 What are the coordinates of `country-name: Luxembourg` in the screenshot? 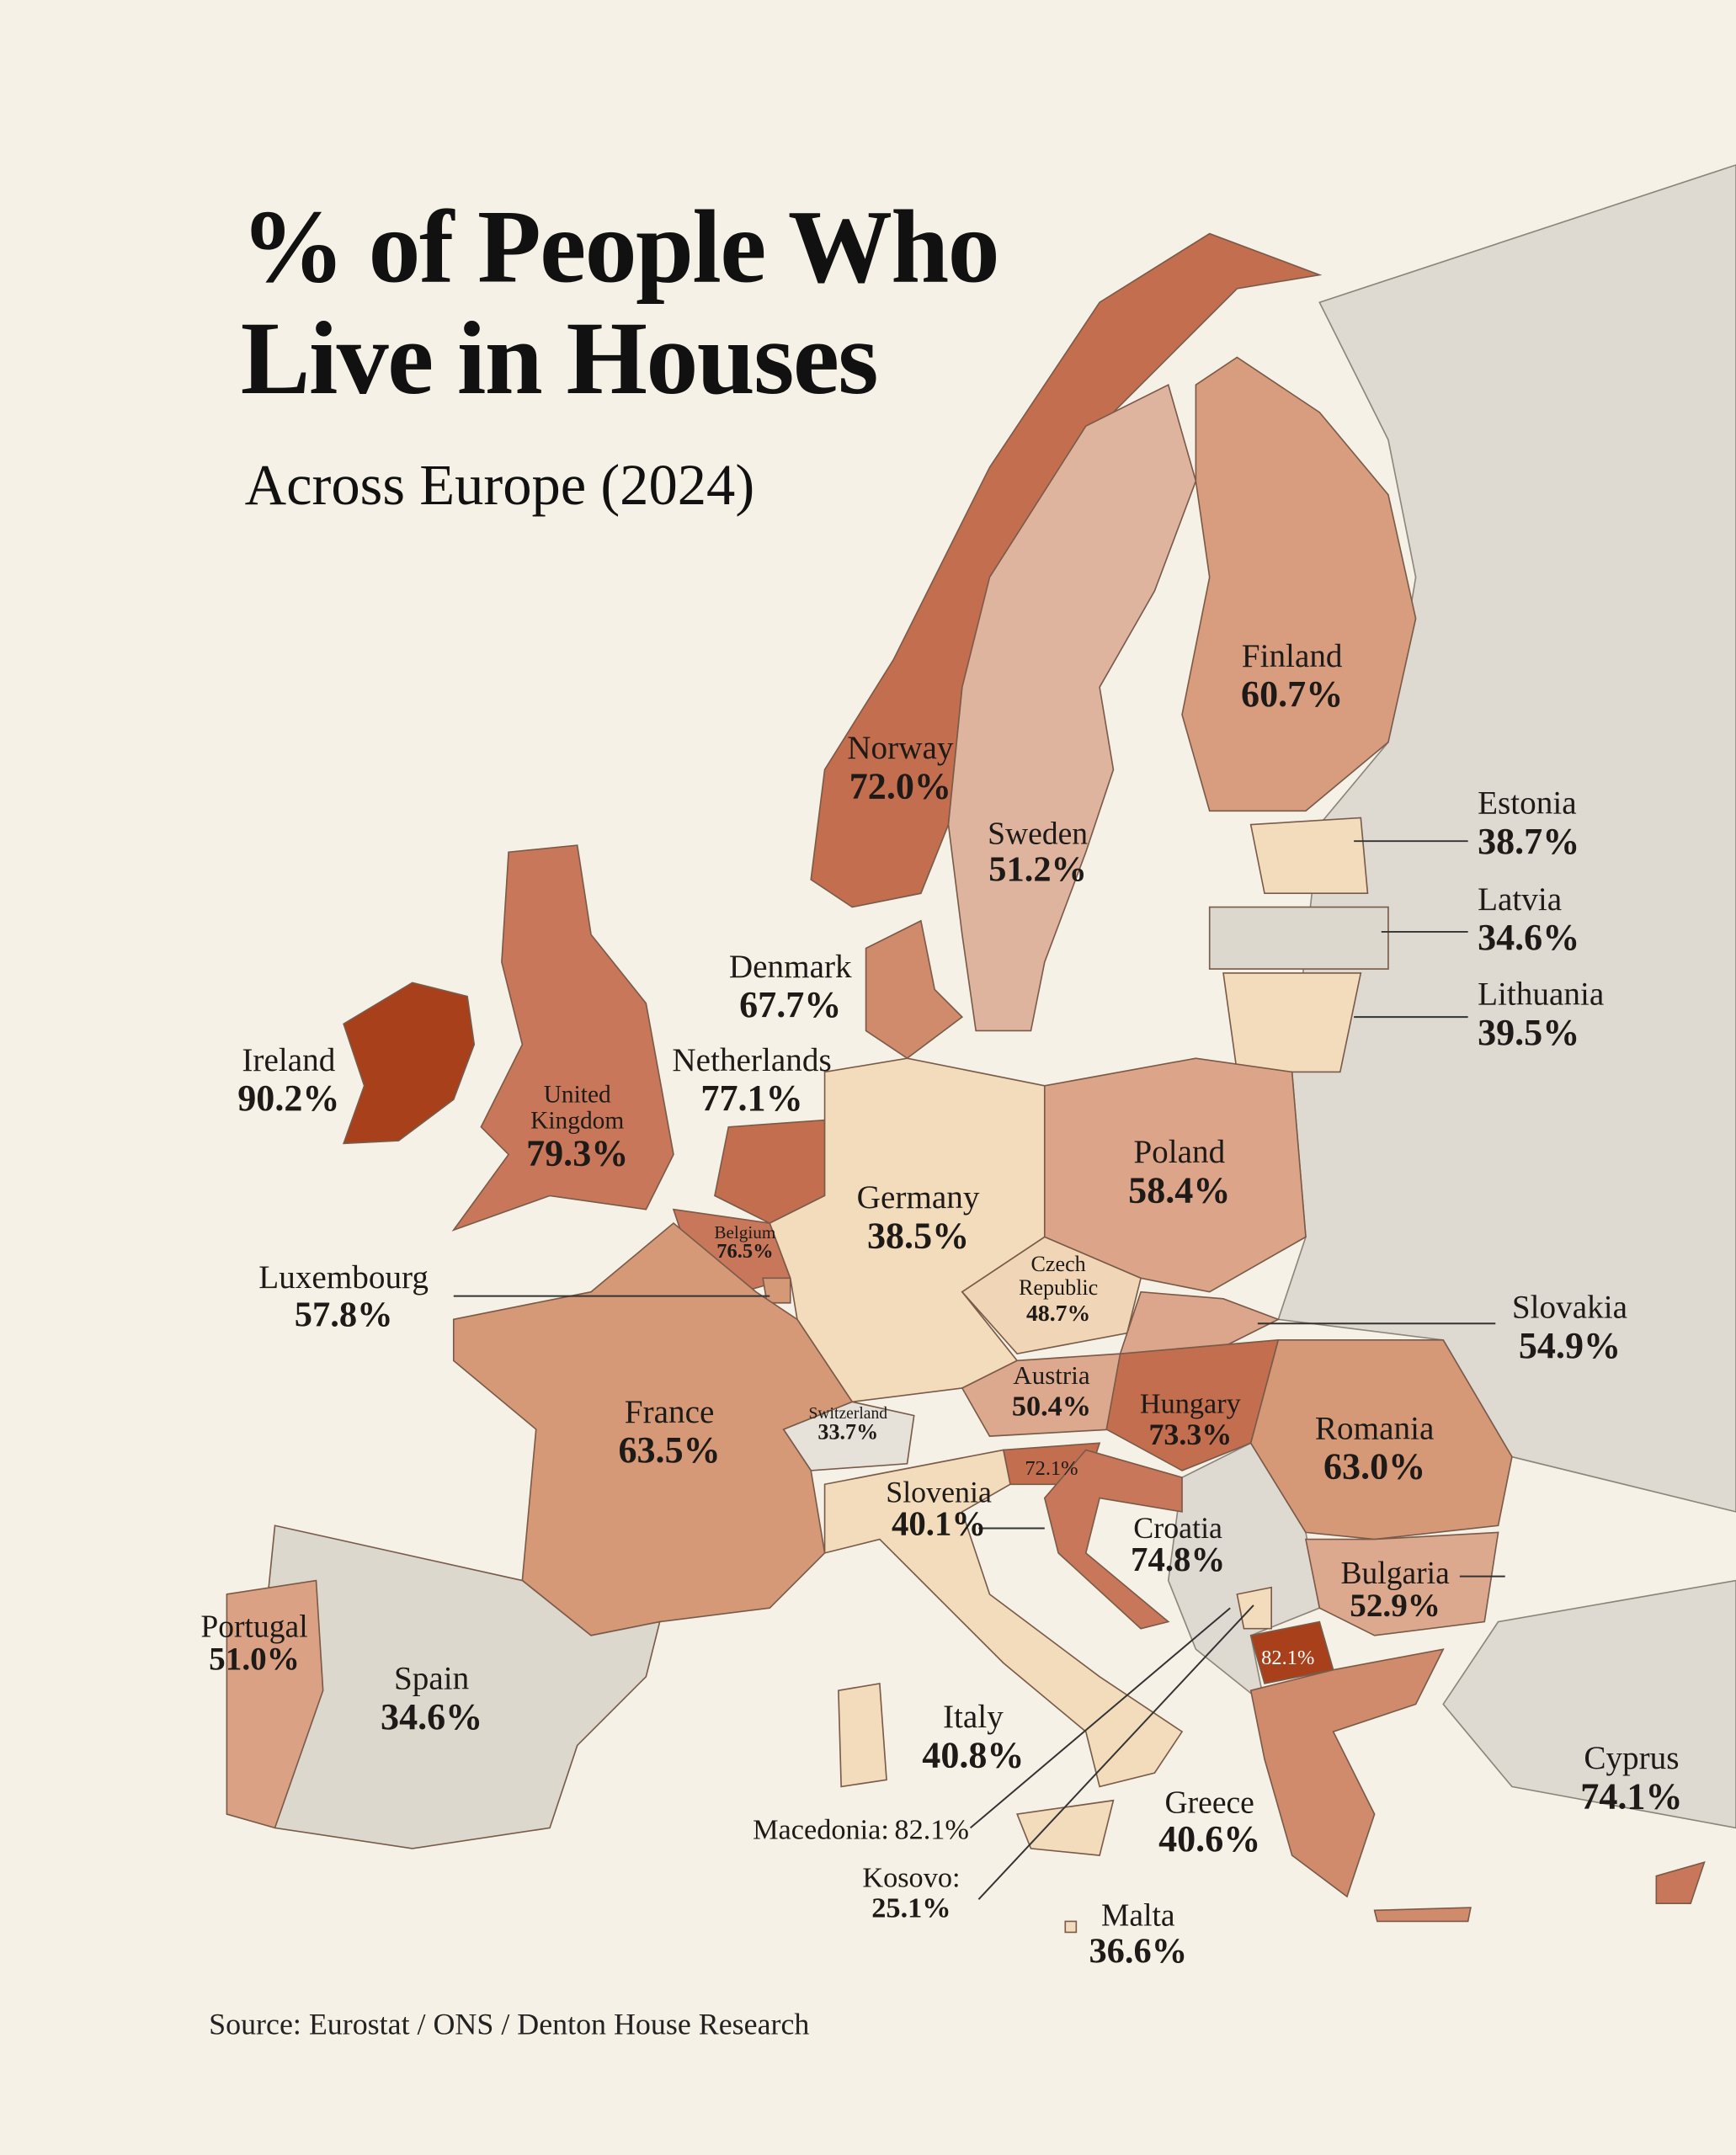 It's located at (343, 1278).